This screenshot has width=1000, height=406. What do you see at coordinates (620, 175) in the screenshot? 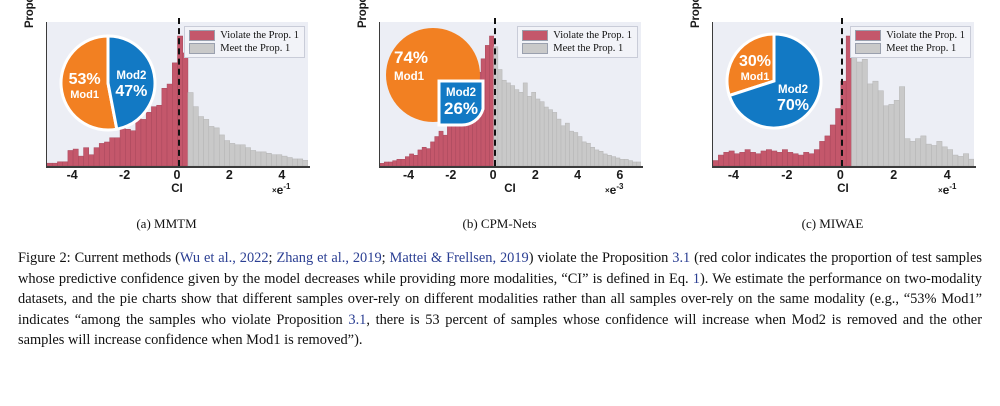
I see `x-tick-label: 6` at bounding box center [620, 175].